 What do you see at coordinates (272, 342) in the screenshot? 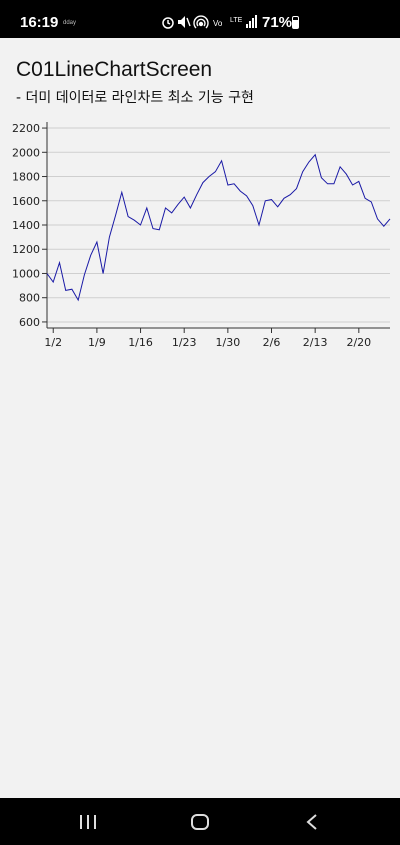
I see `x-tick-label: 2/6` at bounding box center [272, 342].